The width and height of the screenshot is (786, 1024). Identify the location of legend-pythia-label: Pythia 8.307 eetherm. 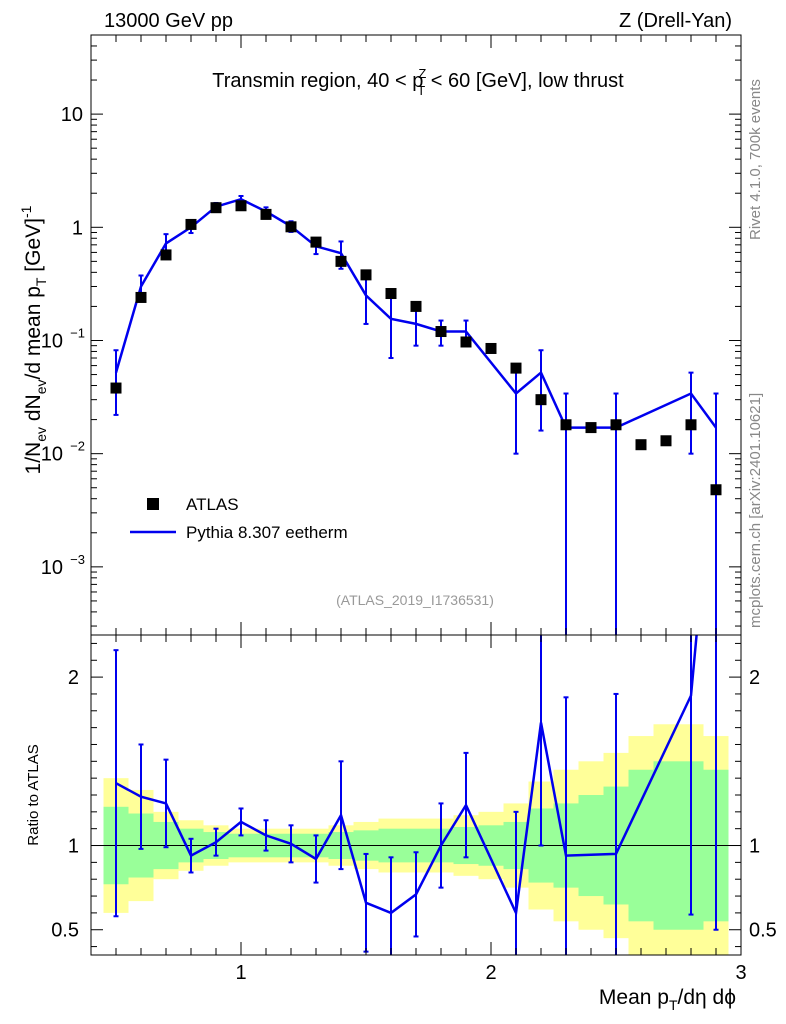
(267, 532).